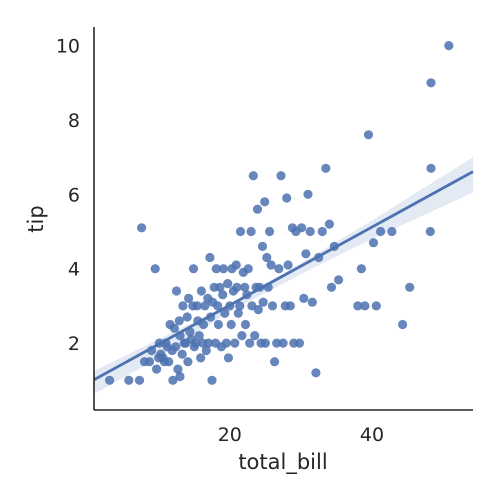  I want to click on x-axis-label: total_bill, so click(282, 462).